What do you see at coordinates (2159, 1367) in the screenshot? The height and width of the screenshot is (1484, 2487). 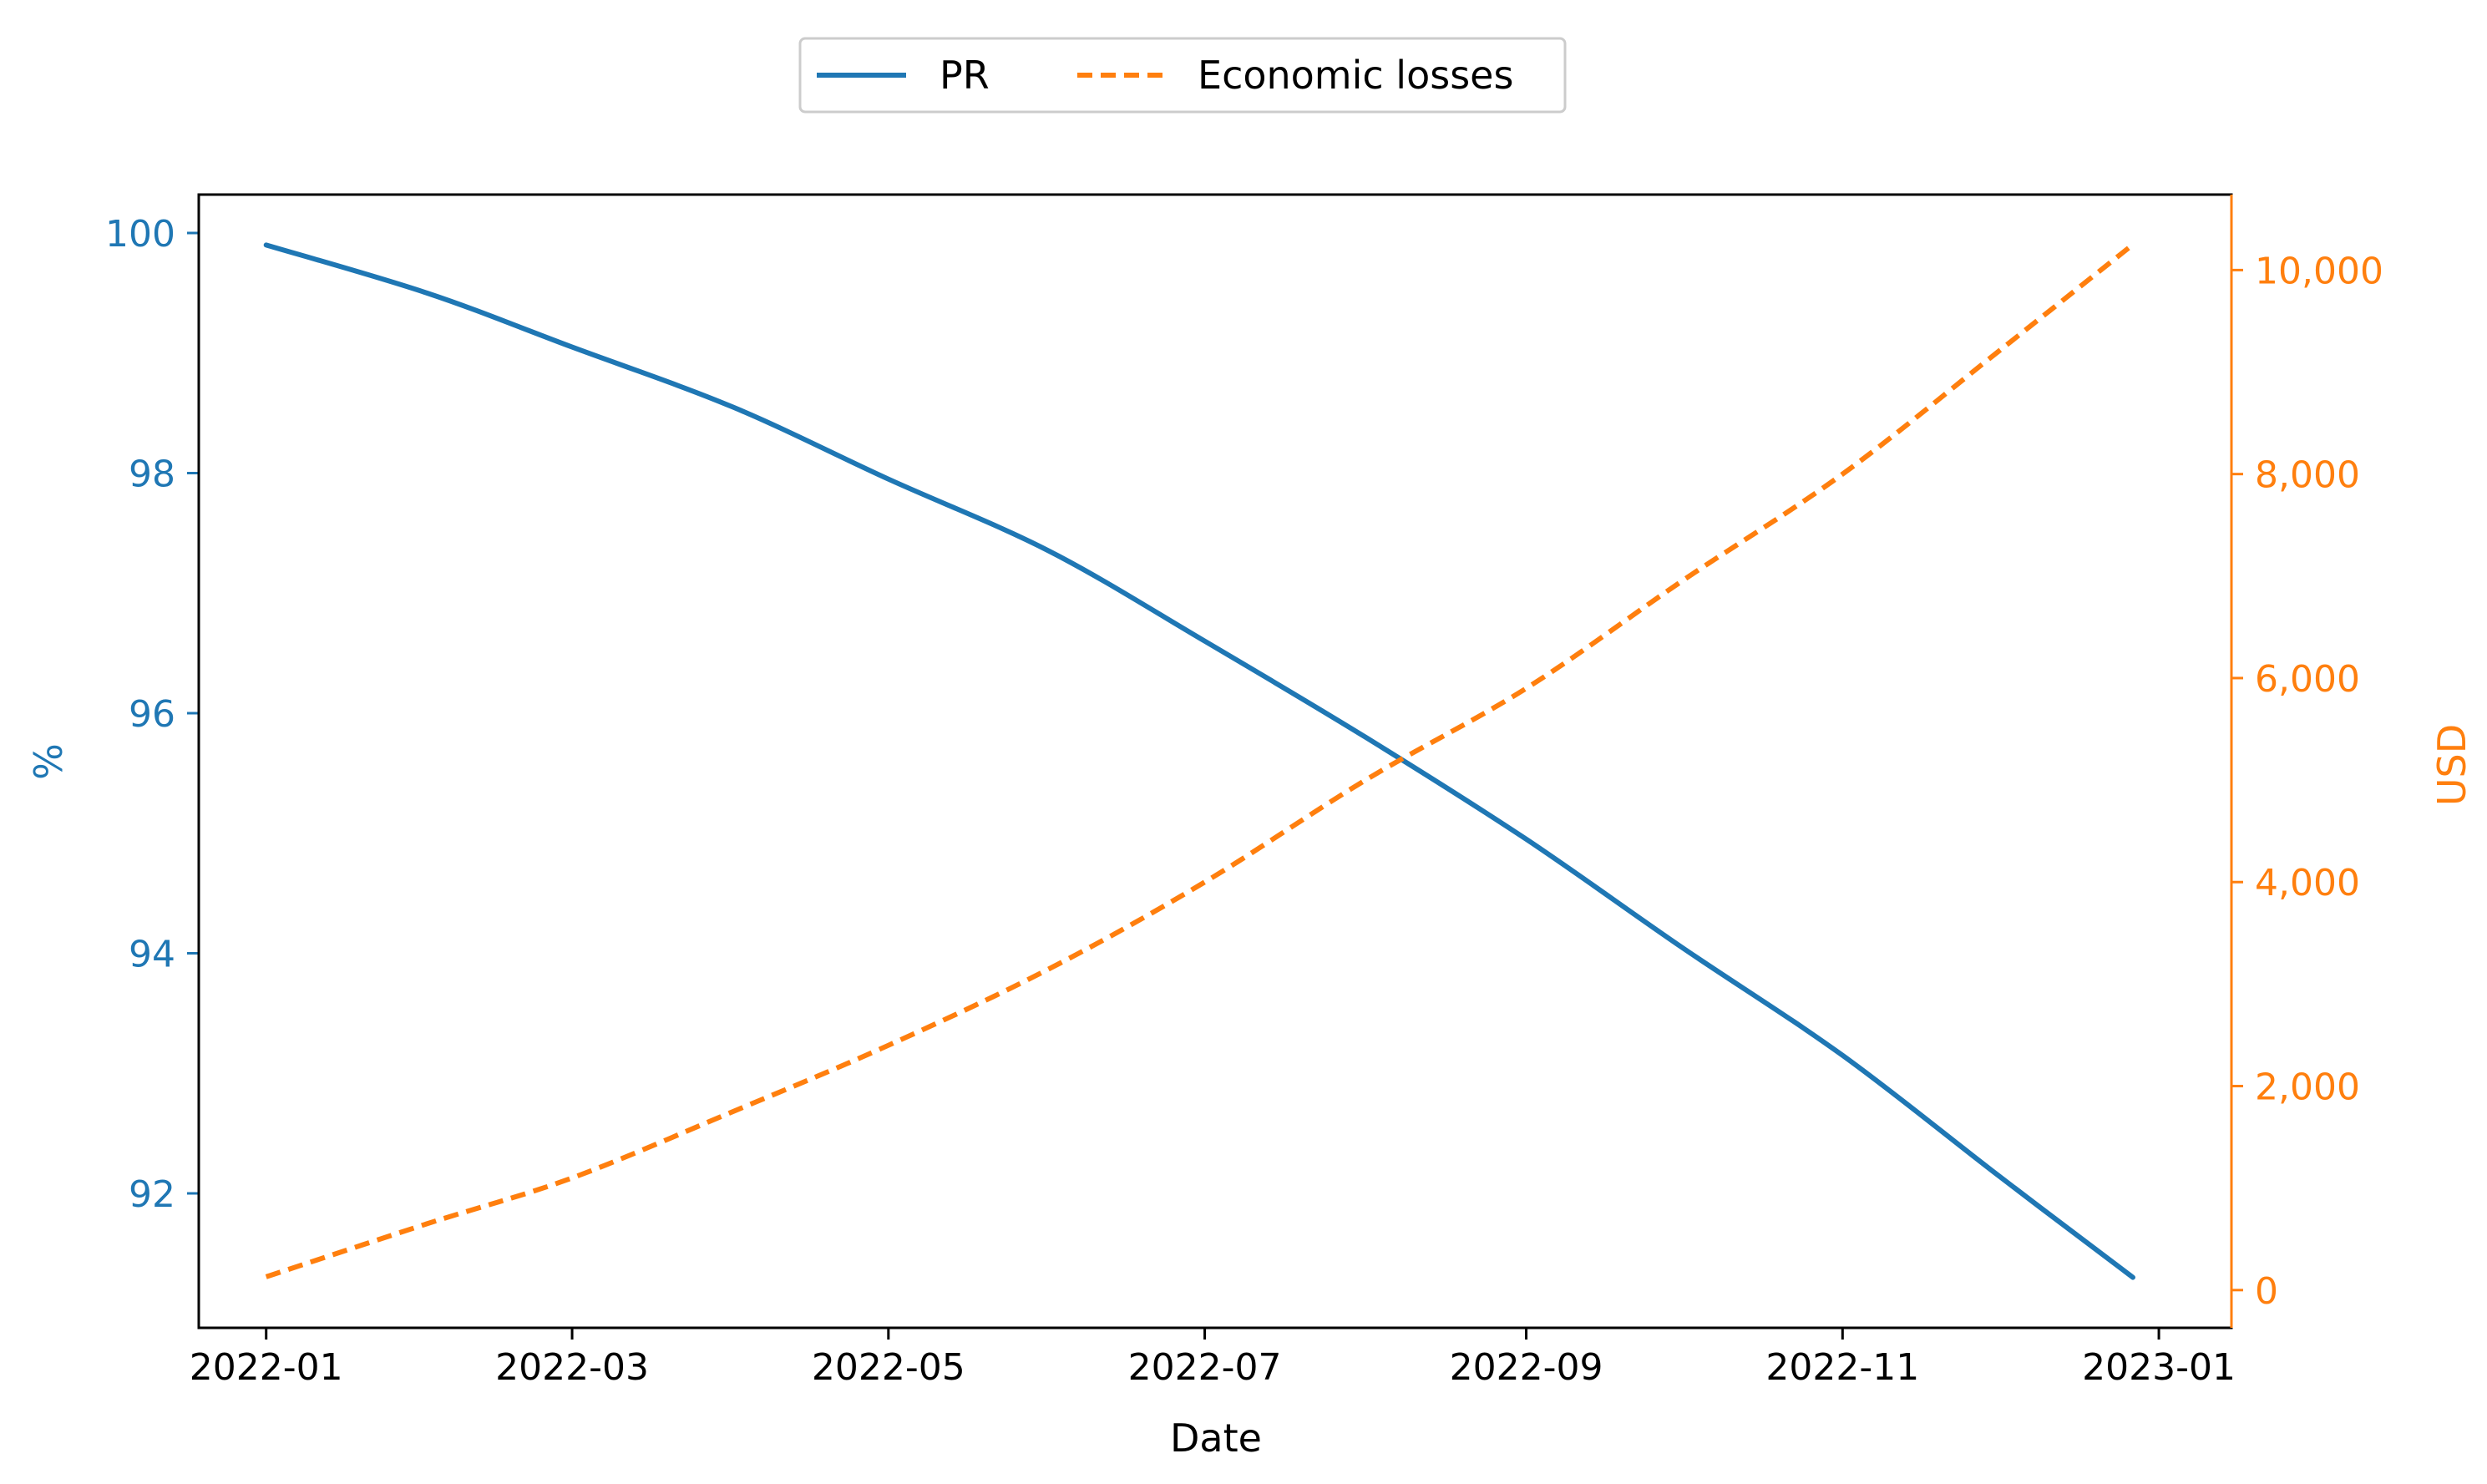 I see `x-tick-label: 2023-01` at bounding box center [2159, 1367].